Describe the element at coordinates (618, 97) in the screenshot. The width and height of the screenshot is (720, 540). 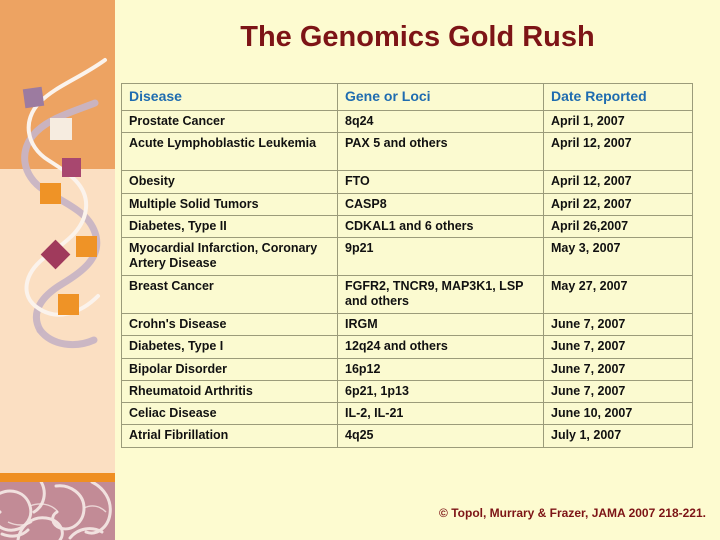
I see `column-header-date-reported: Date Reported` at that location.